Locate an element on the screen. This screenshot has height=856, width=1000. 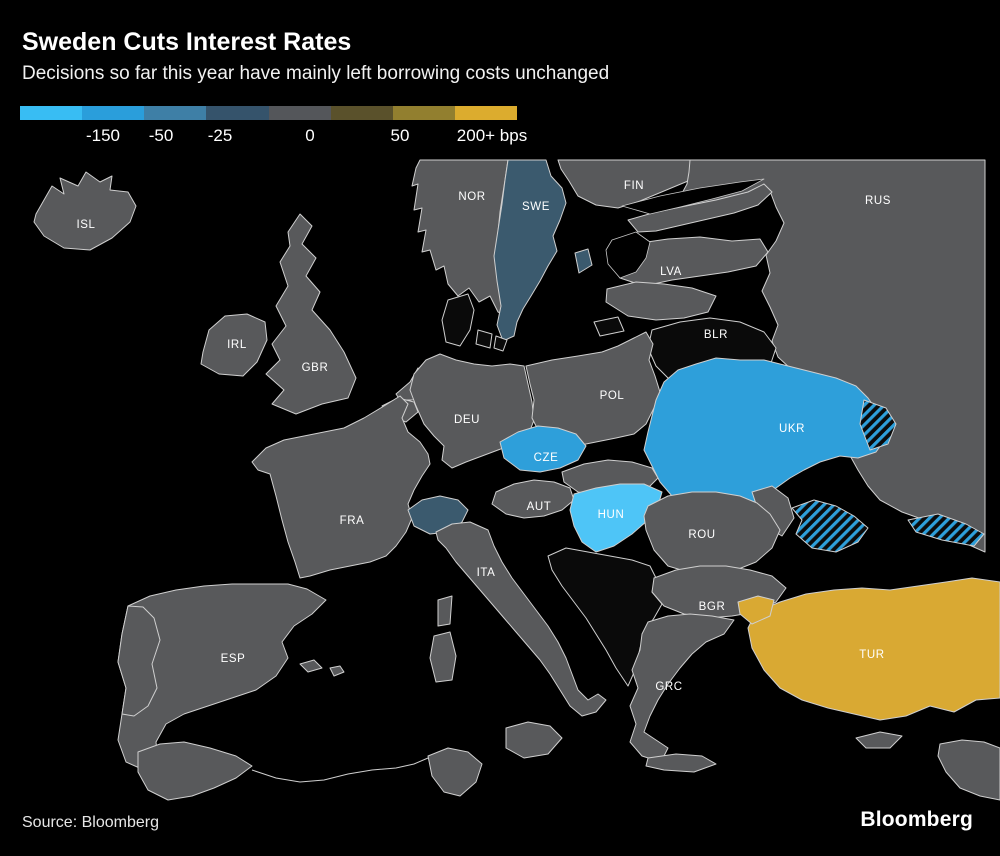
country-crimea is located at coordinates (830, 526).